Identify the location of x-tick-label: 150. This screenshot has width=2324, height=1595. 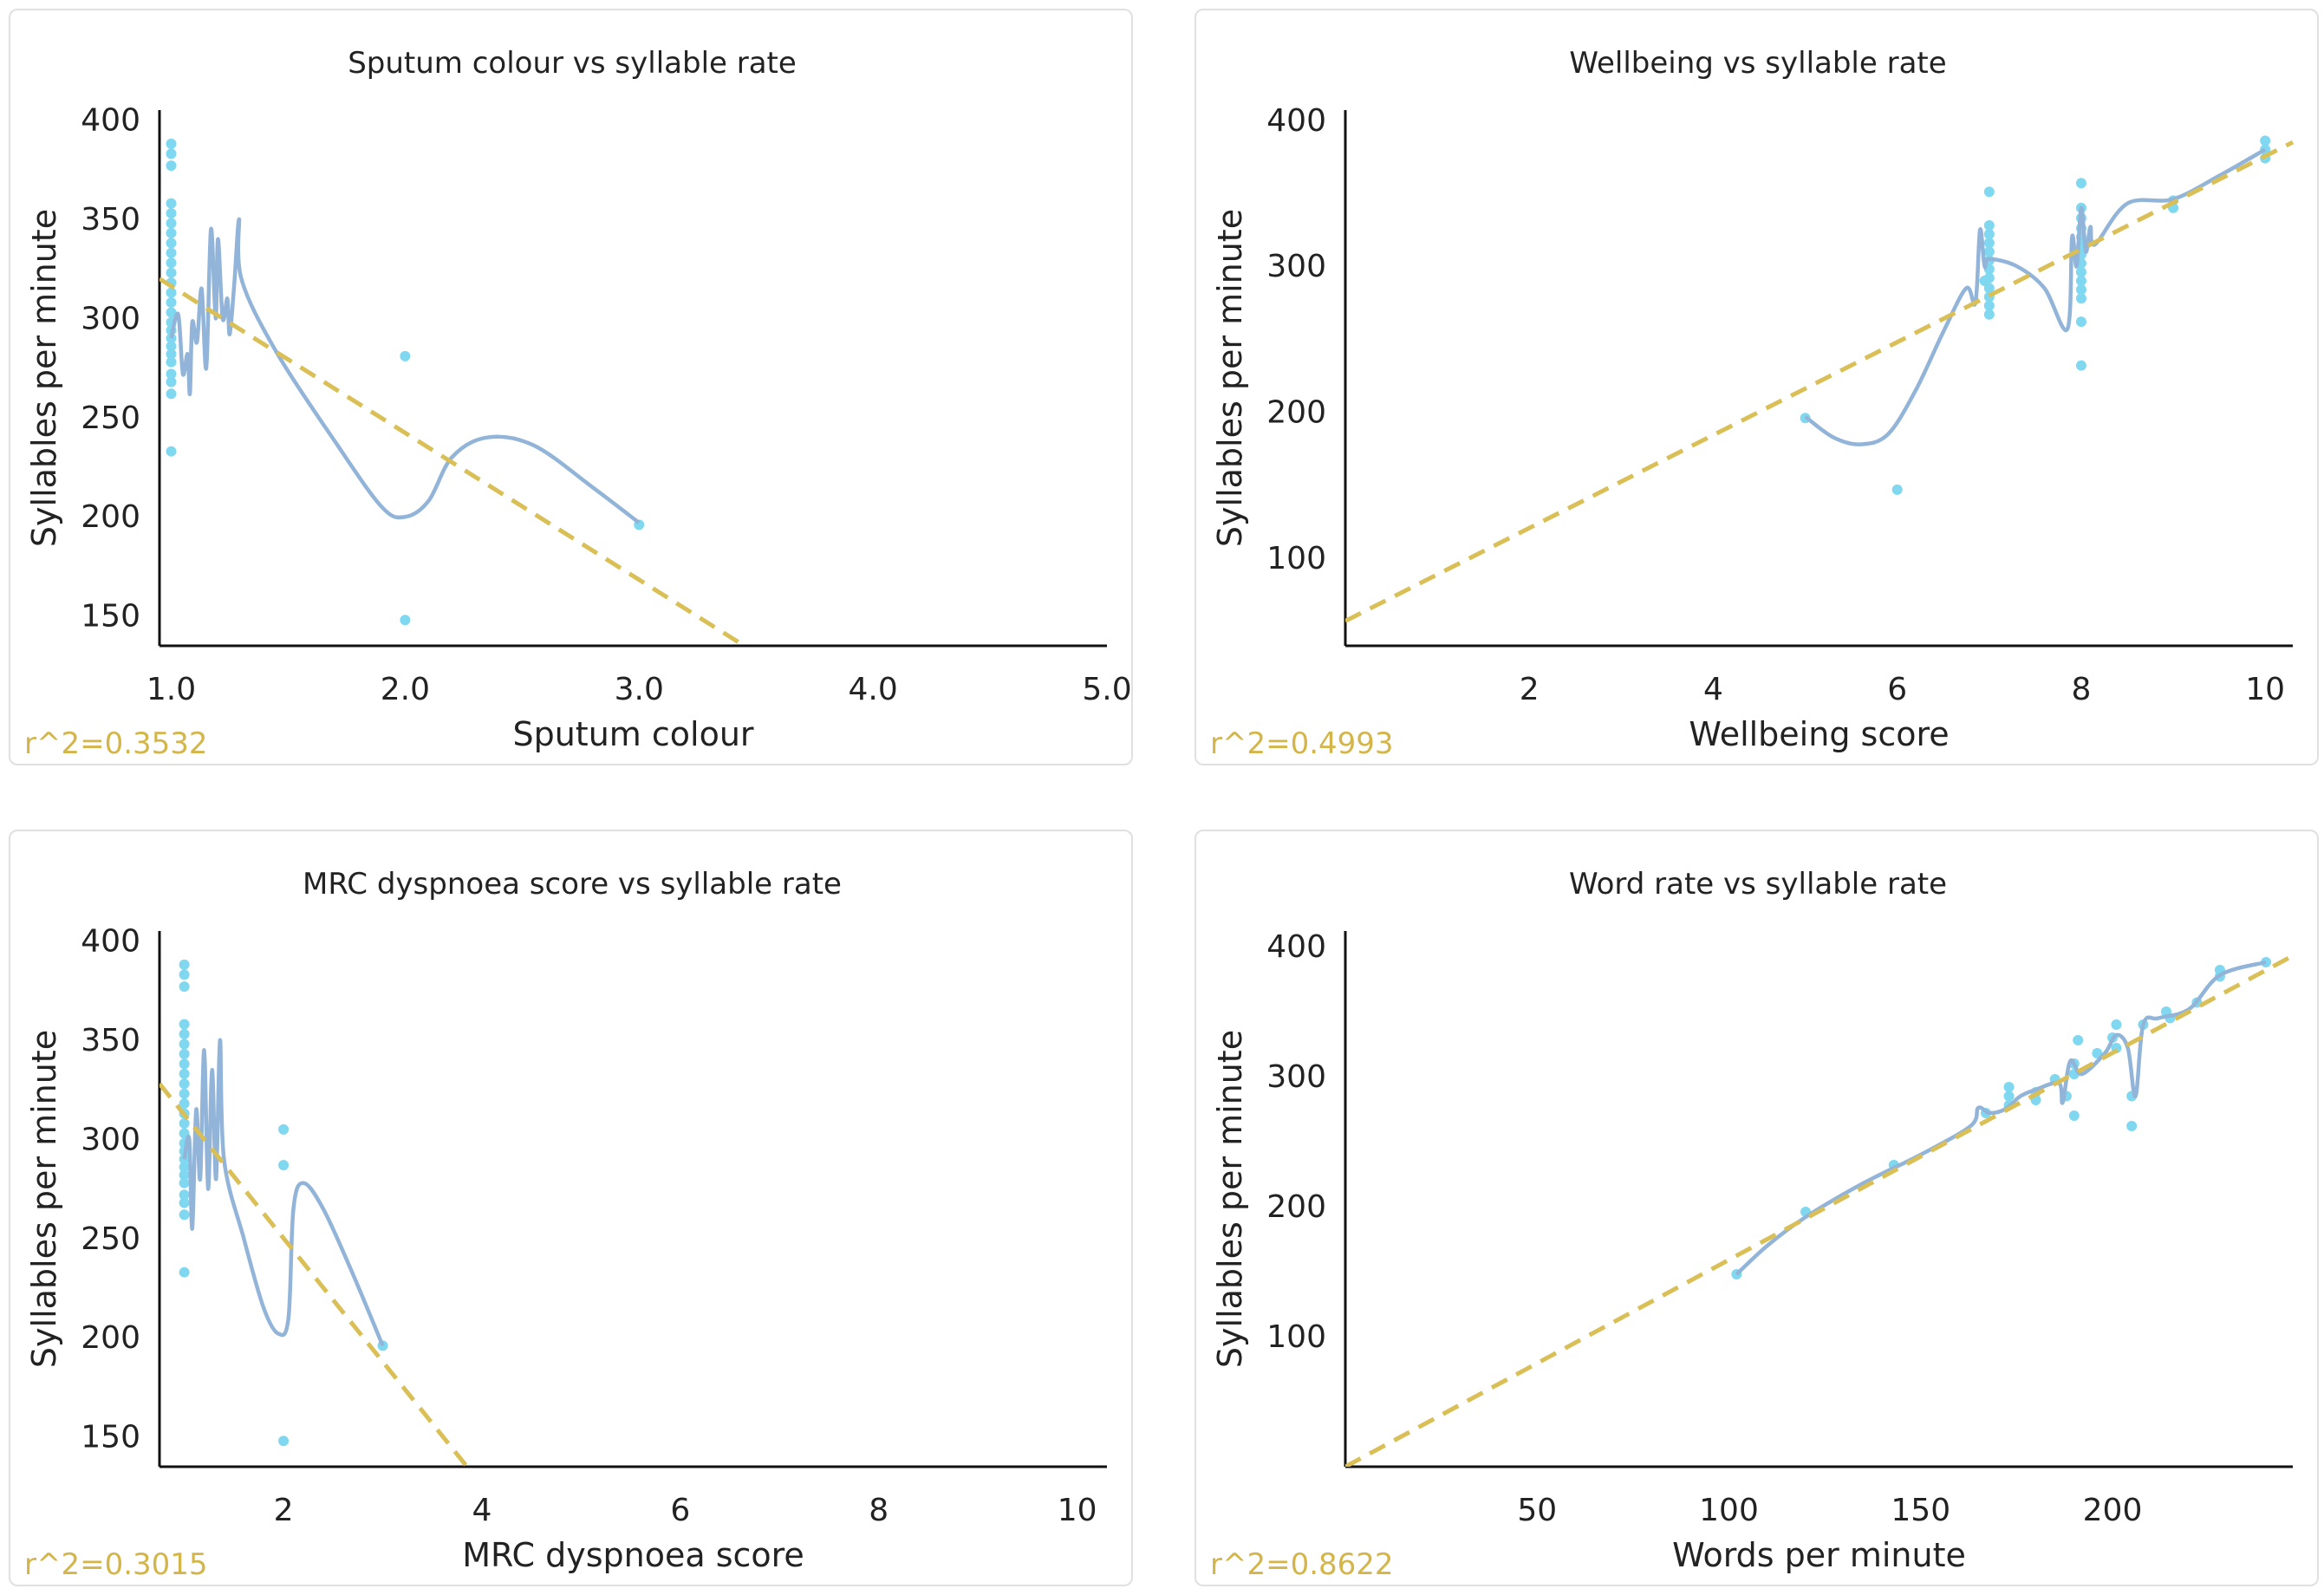
(1920, 1510).